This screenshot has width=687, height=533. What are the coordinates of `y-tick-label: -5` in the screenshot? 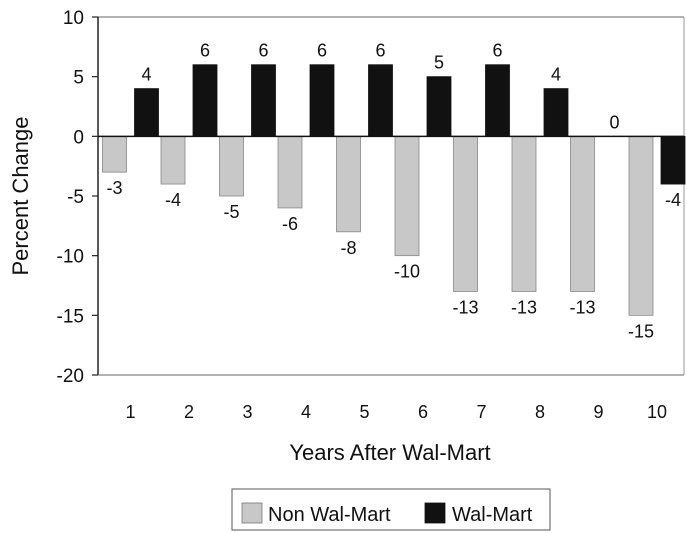 It's located at (75, 197).